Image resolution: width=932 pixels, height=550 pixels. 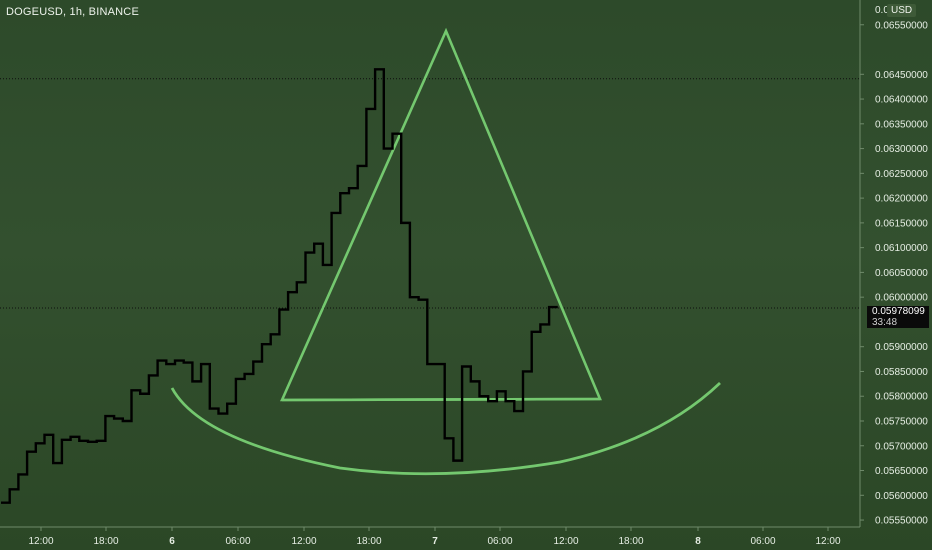 I want to click on price-tick-label: 0.05750000, so click(x=901, y=421).